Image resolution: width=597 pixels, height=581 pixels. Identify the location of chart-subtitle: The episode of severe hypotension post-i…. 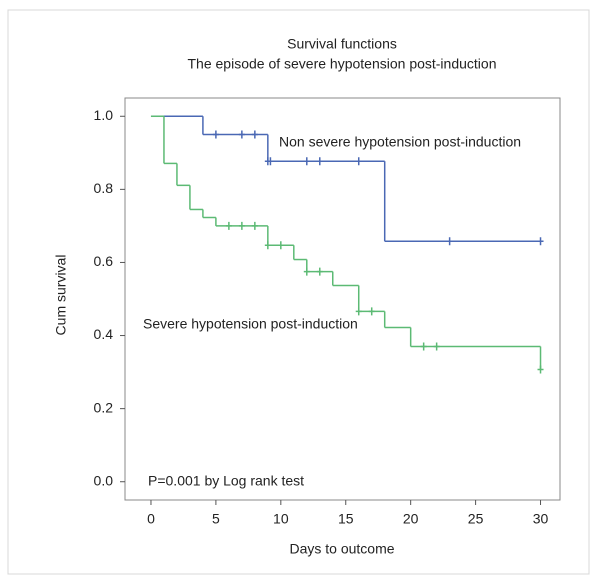
(342, 64).